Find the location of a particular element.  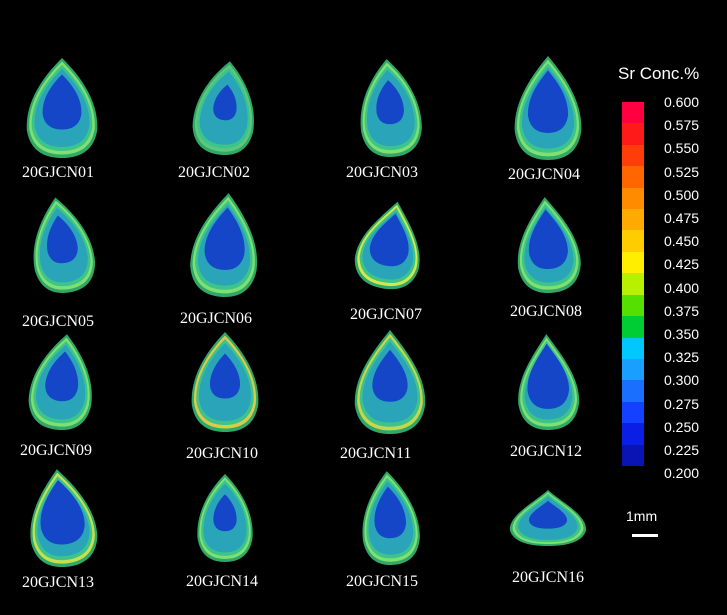

colorbar-tick-label: 0.600 is located at coordinates (682, 102).